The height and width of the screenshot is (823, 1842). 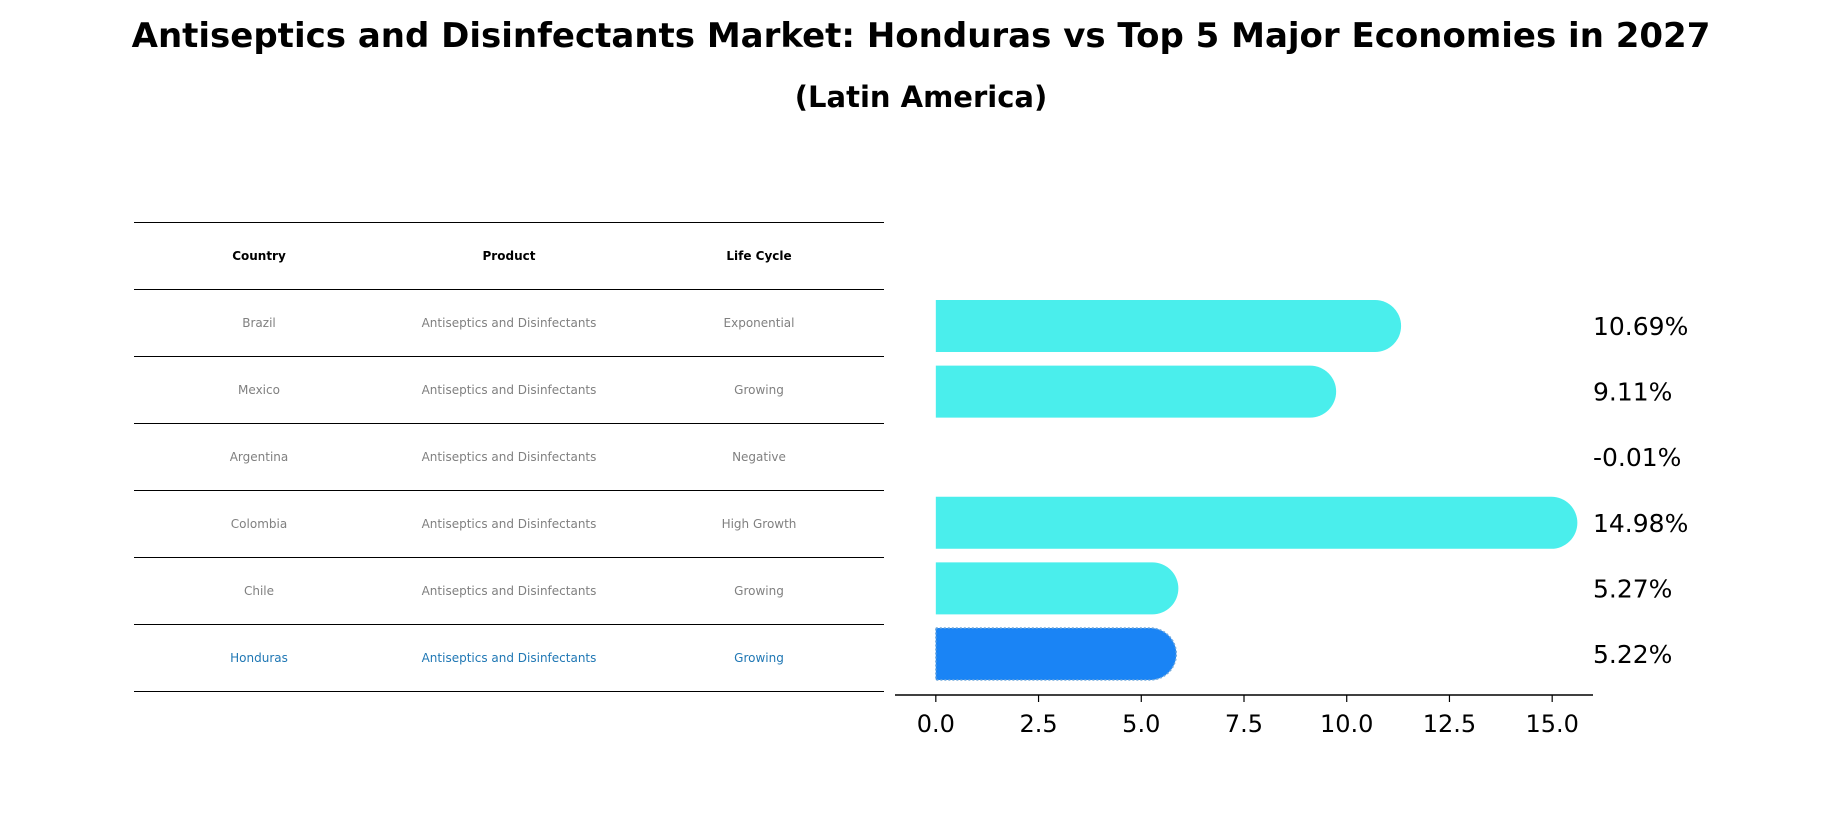 I want to click on x-tick-label: 10.0, so click(x=1346, y=724).